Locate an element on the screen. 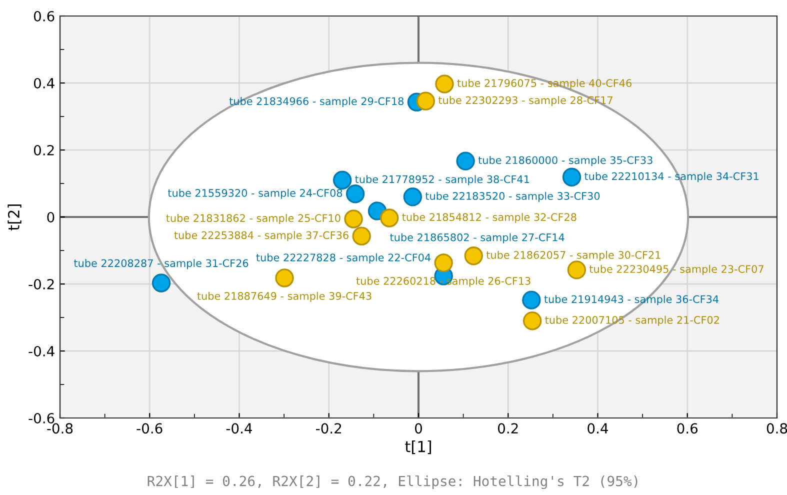  data-label: tube 22253884 - sample 37-CF36 is located at coordinates (261, 236).